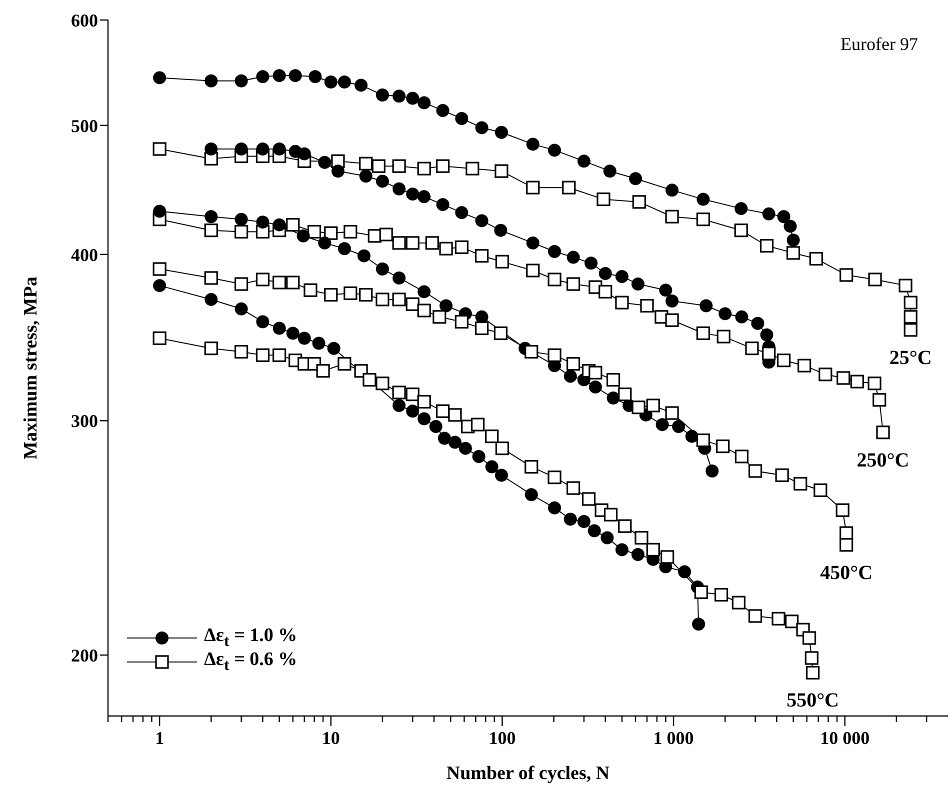  What do you see at coordinates (331, 738) in the screenshot?
I see `x-tick-label: 10` at bounding box center [331, 738].